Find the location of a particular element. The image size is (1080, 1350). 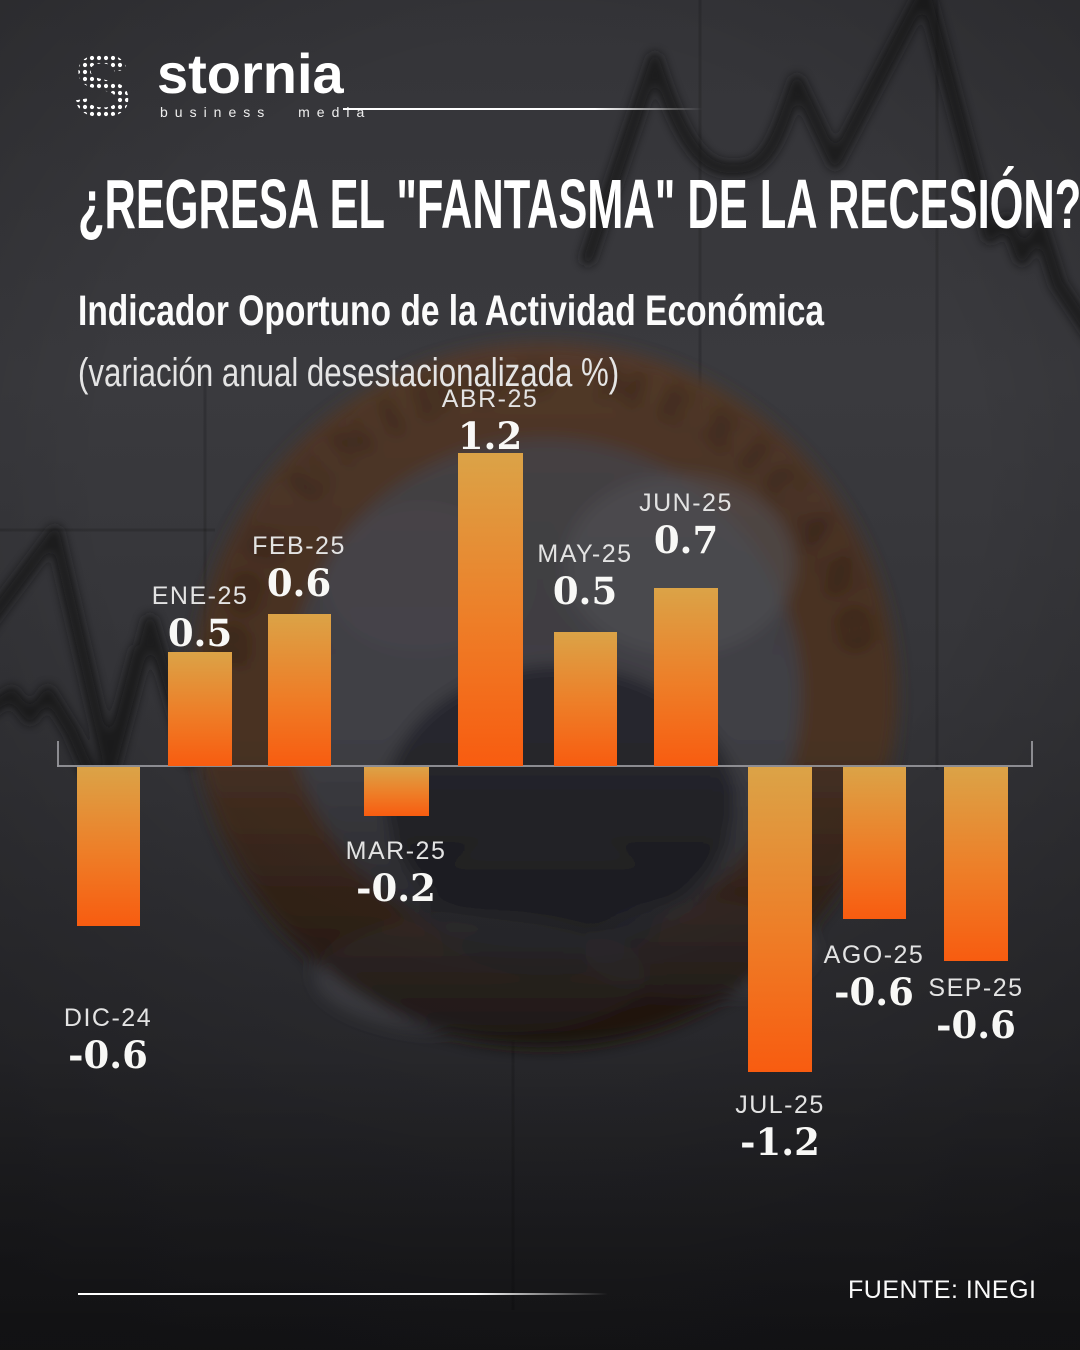

brand-dotted-s-icon: S is located at coordinates (103, 88).